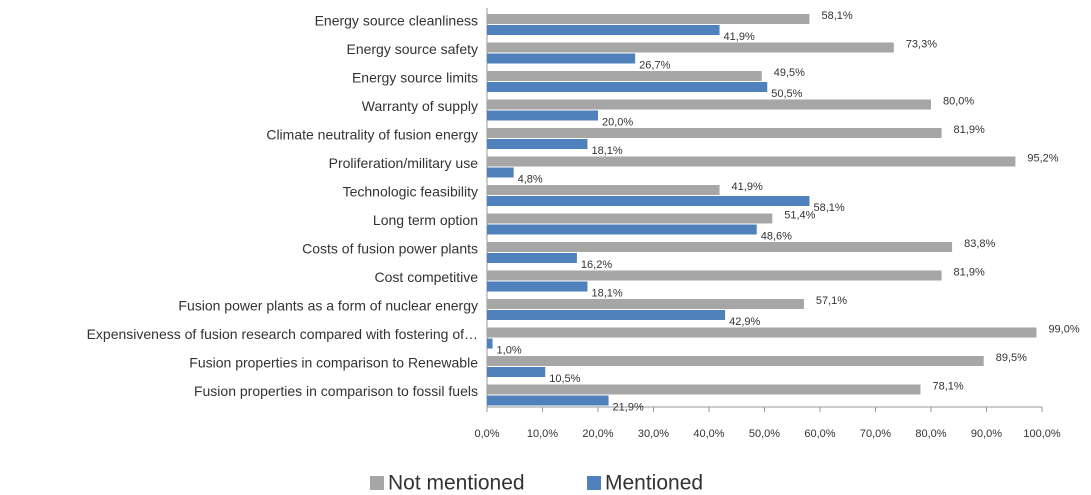 The image size is (1091, 495). Describe the element at coordinates (425, 220) in the screenshot. I see `category-label: Long term option` at that location.